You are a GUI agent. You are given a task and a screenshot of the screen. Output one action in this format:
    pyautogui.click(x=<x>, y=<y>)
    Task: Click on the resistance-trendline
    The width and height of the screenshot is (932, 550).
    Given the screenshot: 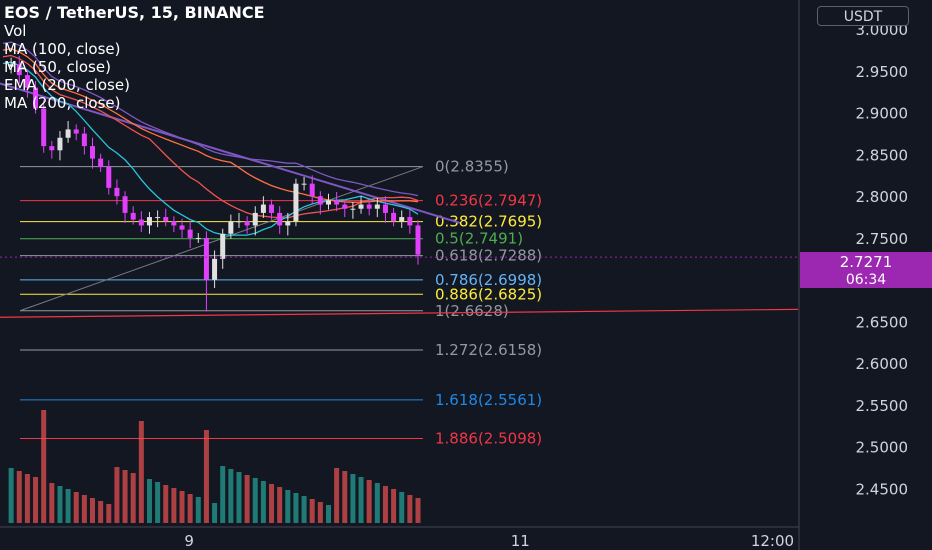 What is the action you would take?
    pyautogui.click(x=230, y=153)
    